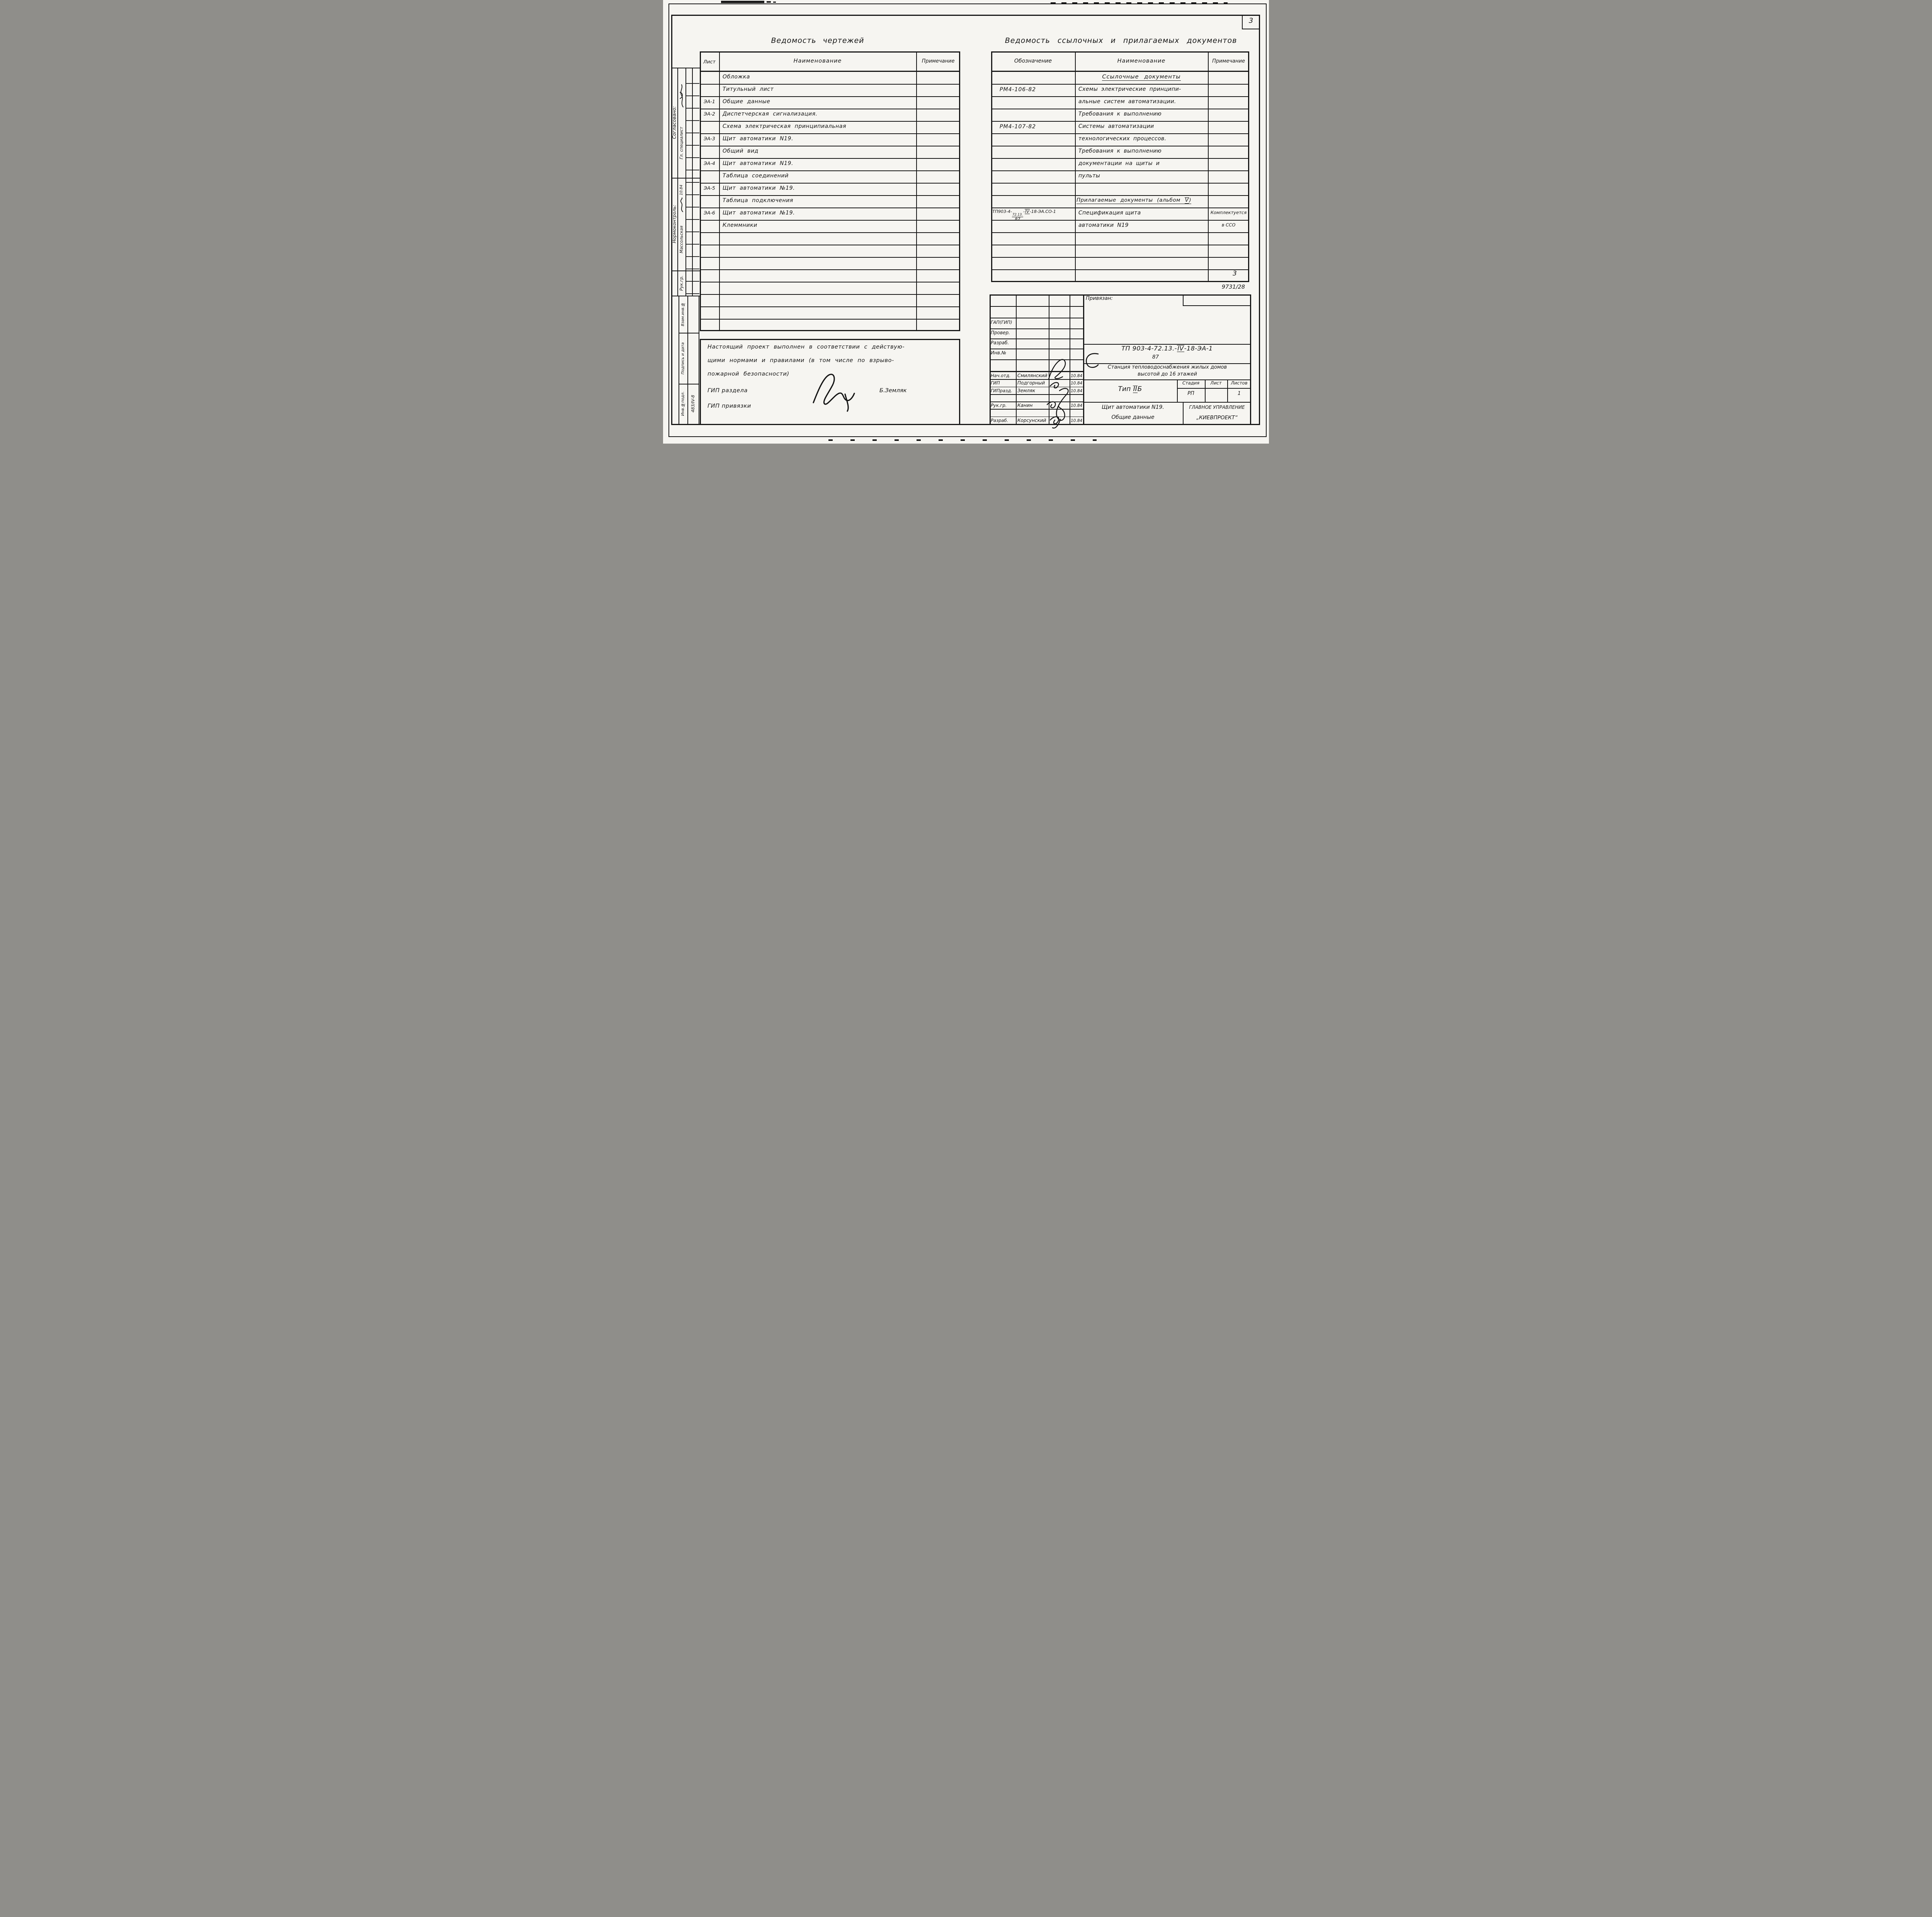 Image resolution: width=1932 pixels, height=1917 pixels. What do you see at coordinates (737, 77) in the screenshot?
I see `drawings-row-name: Обложка` at bounding box center [737, 77].